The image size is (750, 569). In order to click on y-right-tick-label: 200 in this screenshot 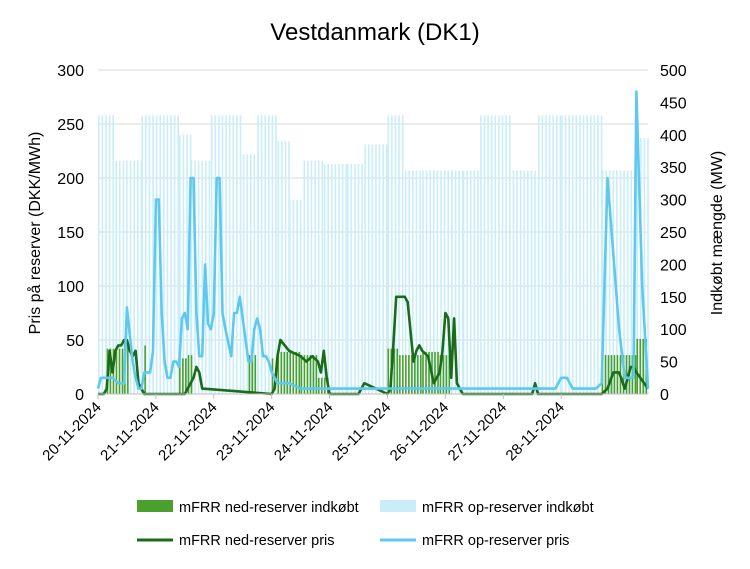, I will do `click(673, 265)`.